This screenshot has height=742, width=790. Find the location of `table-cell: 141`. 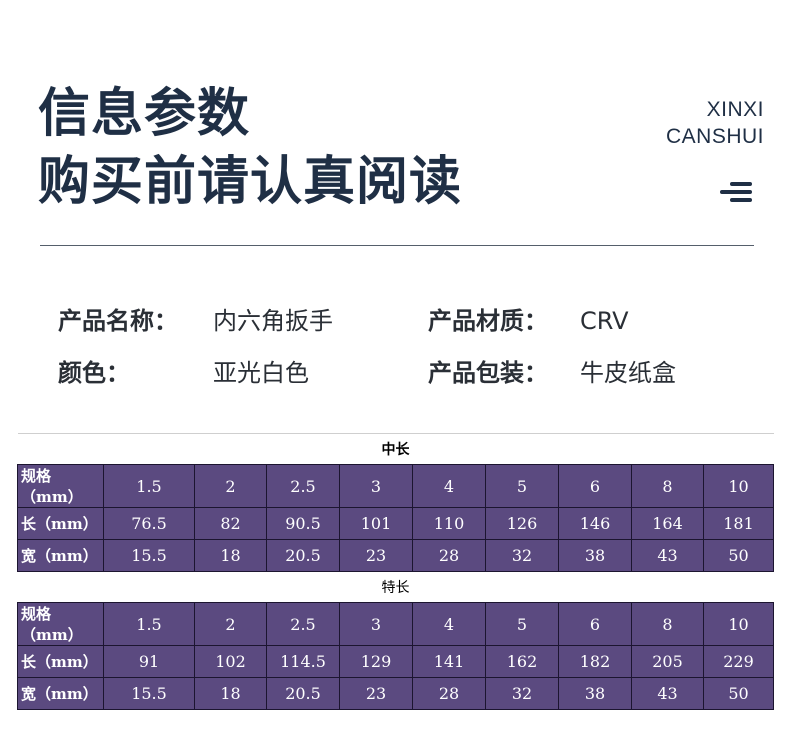

table-cell: 141 is located at coordinates (449, 661).